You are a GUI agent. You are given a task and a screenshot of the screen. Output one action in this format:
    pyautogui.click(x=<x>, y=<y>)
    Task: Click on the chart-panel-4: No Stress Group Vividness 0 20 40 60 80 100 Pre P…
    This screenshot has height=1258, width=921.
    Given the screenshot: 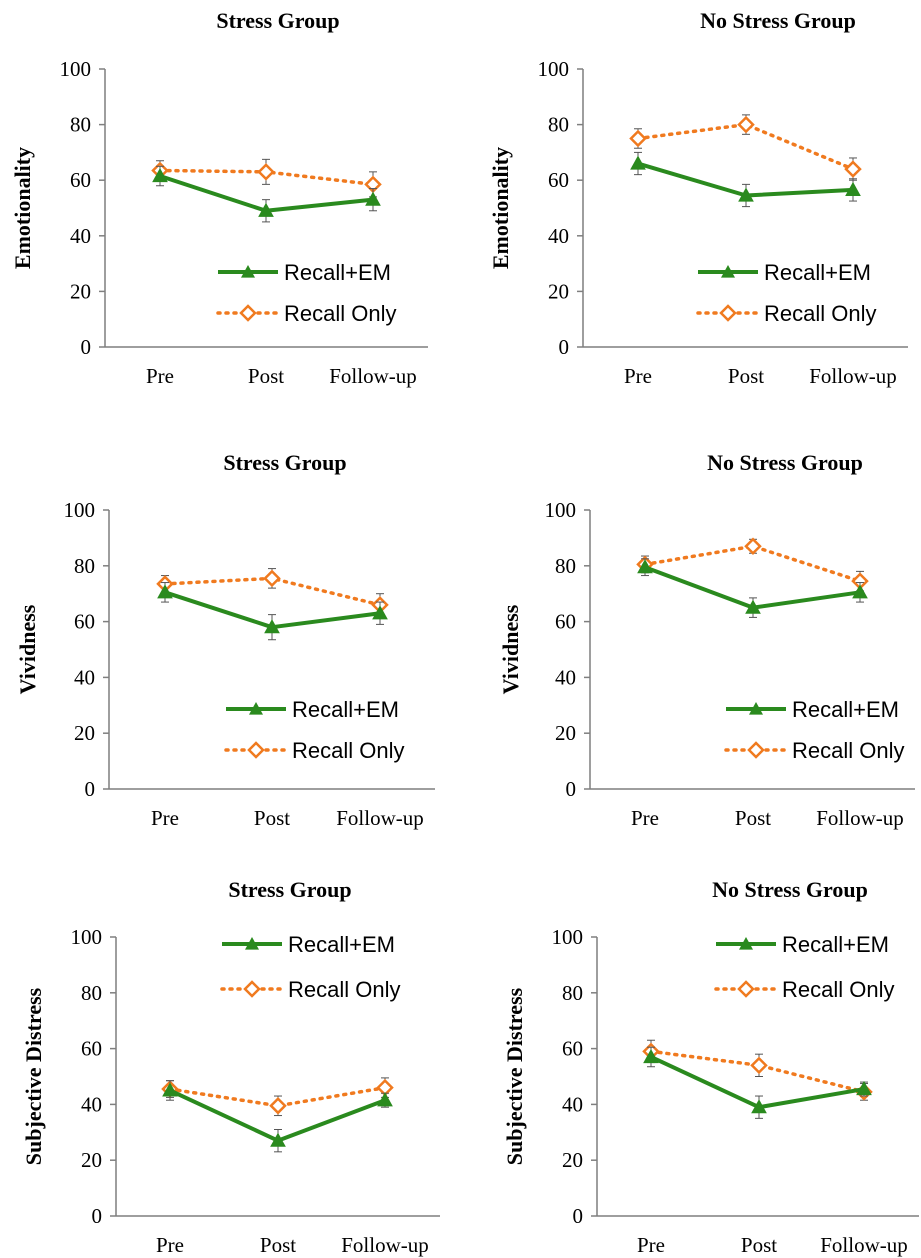 What is the action you would take?
    pyautogui.click(x=706, y=640)
    